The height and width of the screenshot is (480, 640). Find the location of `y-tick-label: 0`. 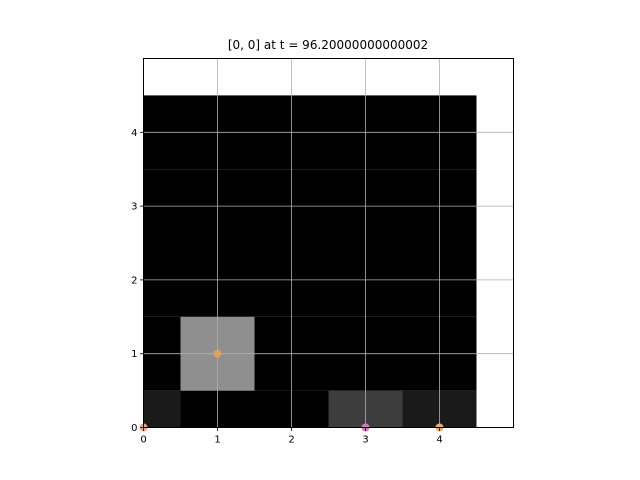

y-tick-label: 0 is located at coordinates (134, 428).